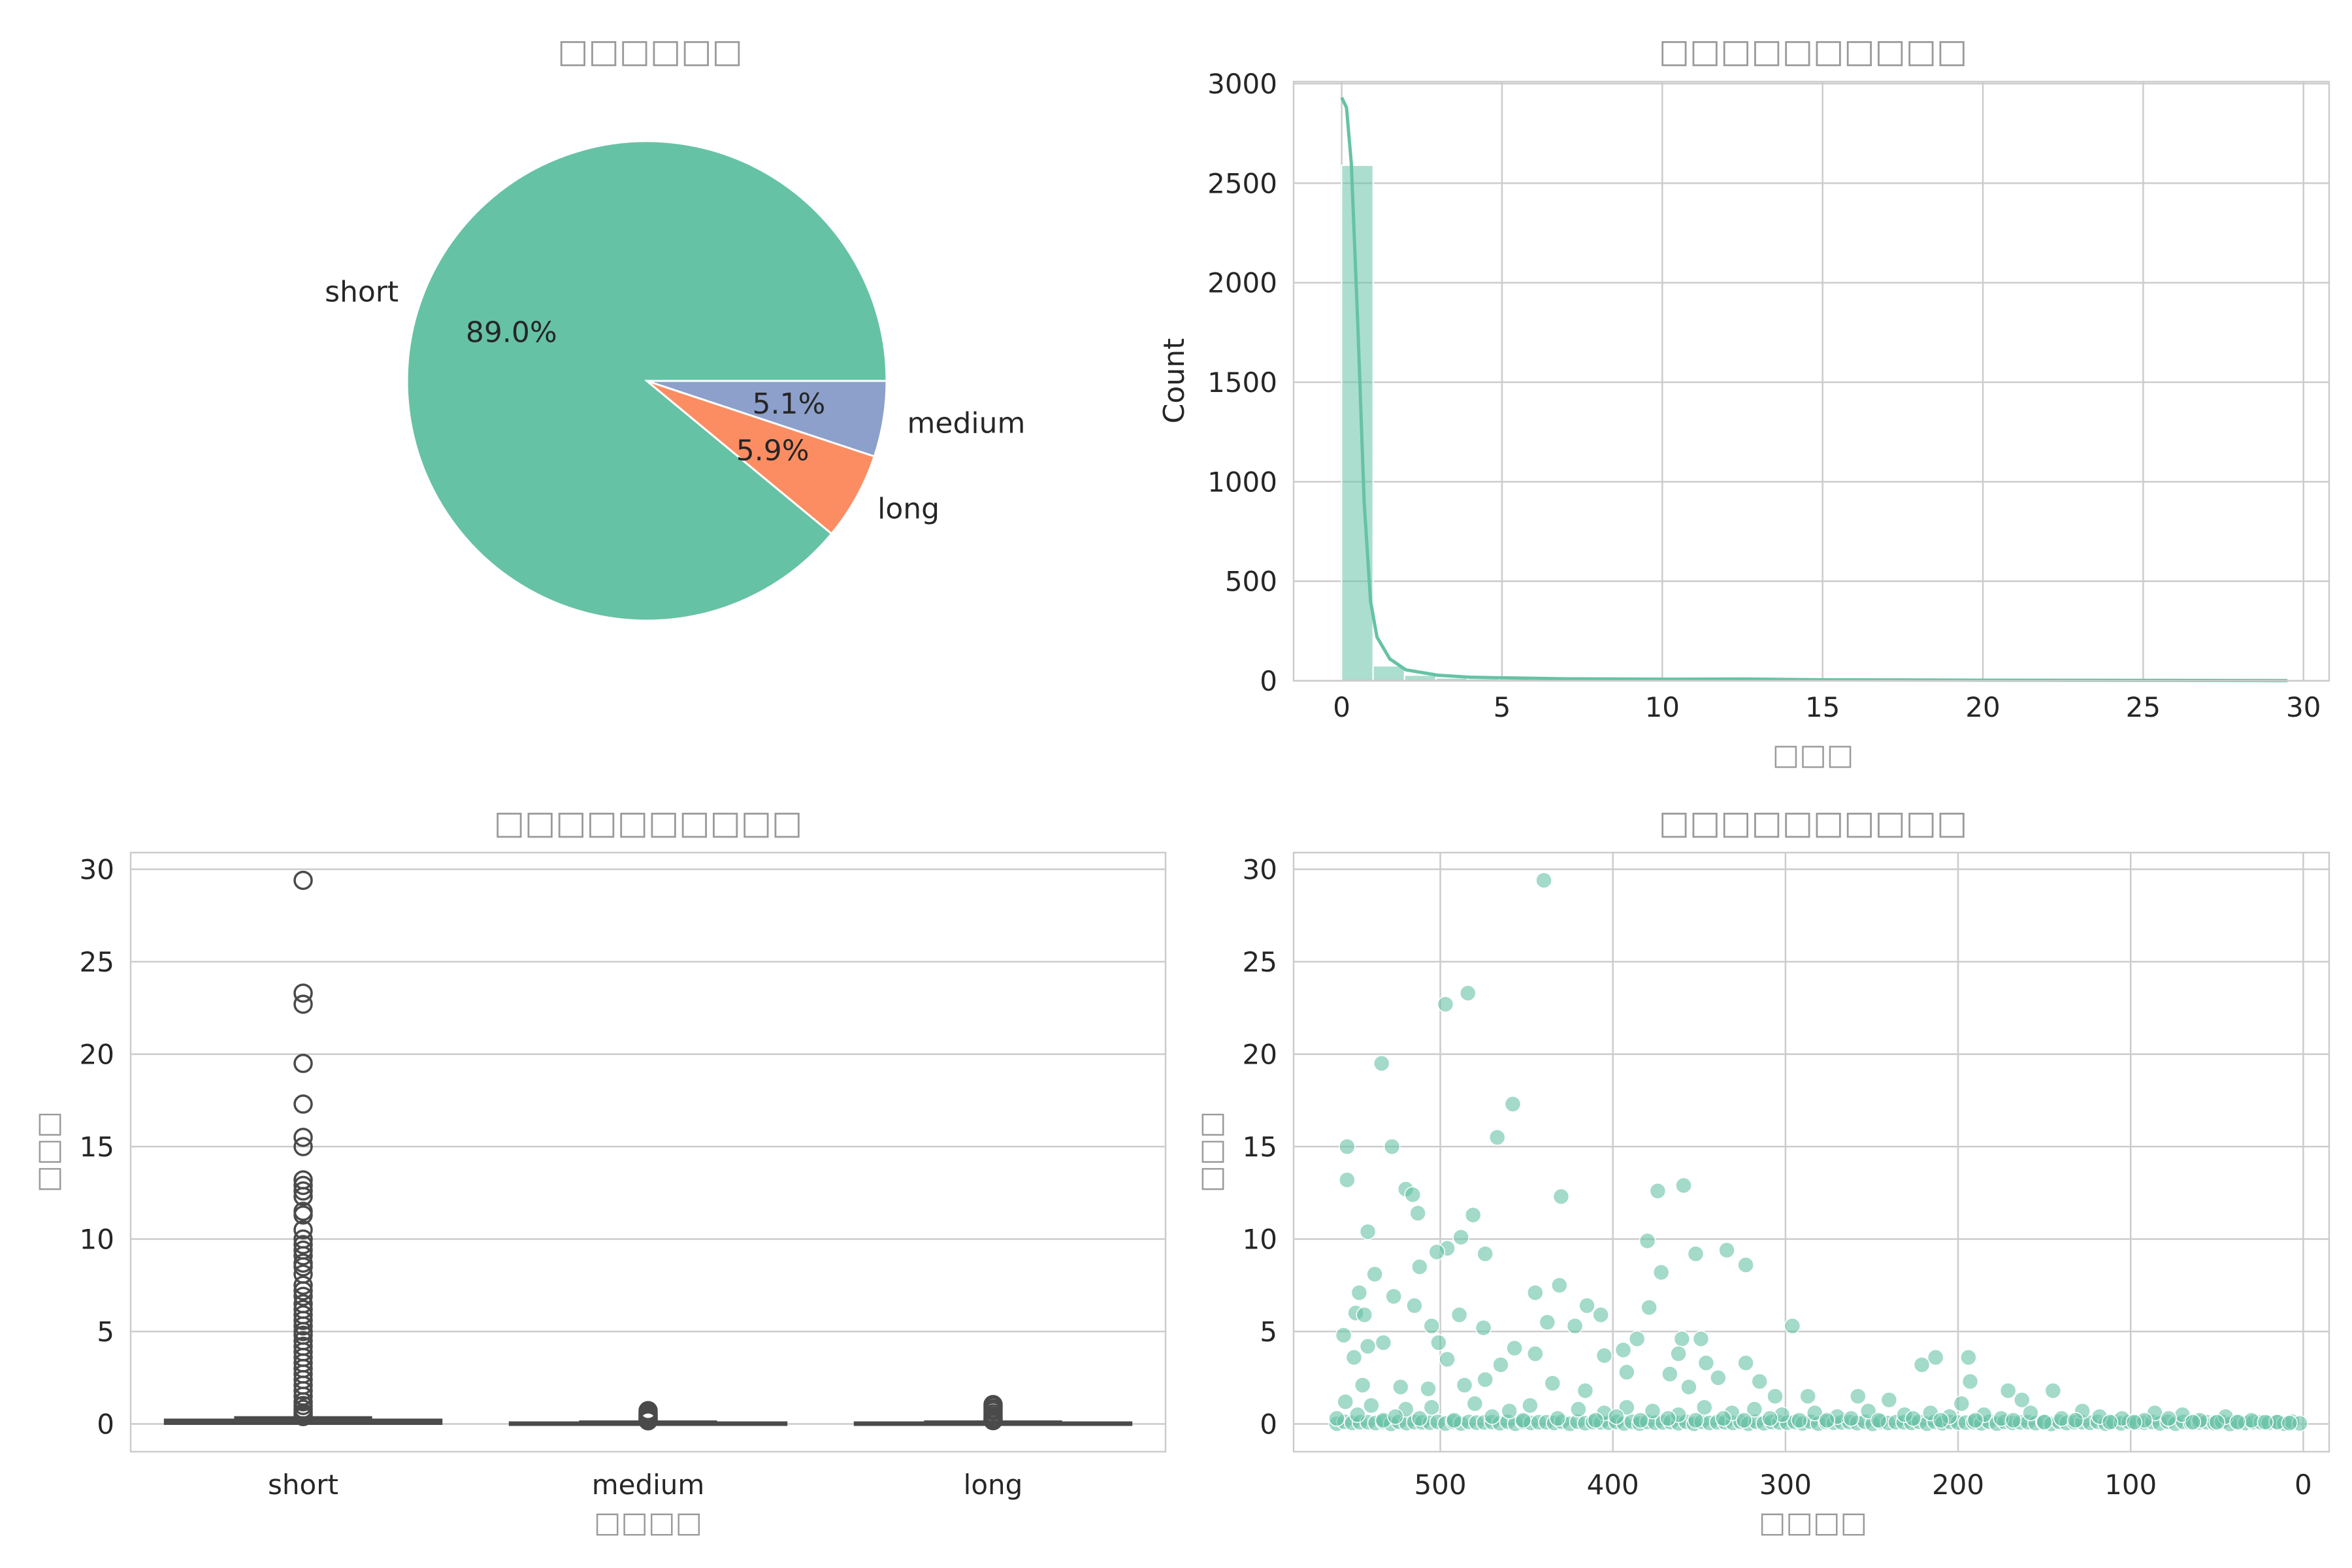  I want to click on pie-labels: short 89.0% long 5.9% medium 5.1%, so click(675, 400).